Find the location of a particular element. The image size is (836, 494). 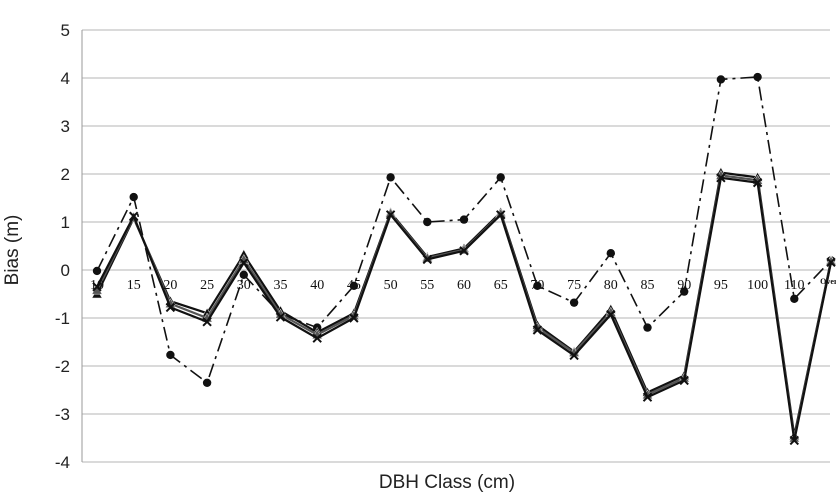

x-tick-label: 35 is located at coordinates (281, 285).